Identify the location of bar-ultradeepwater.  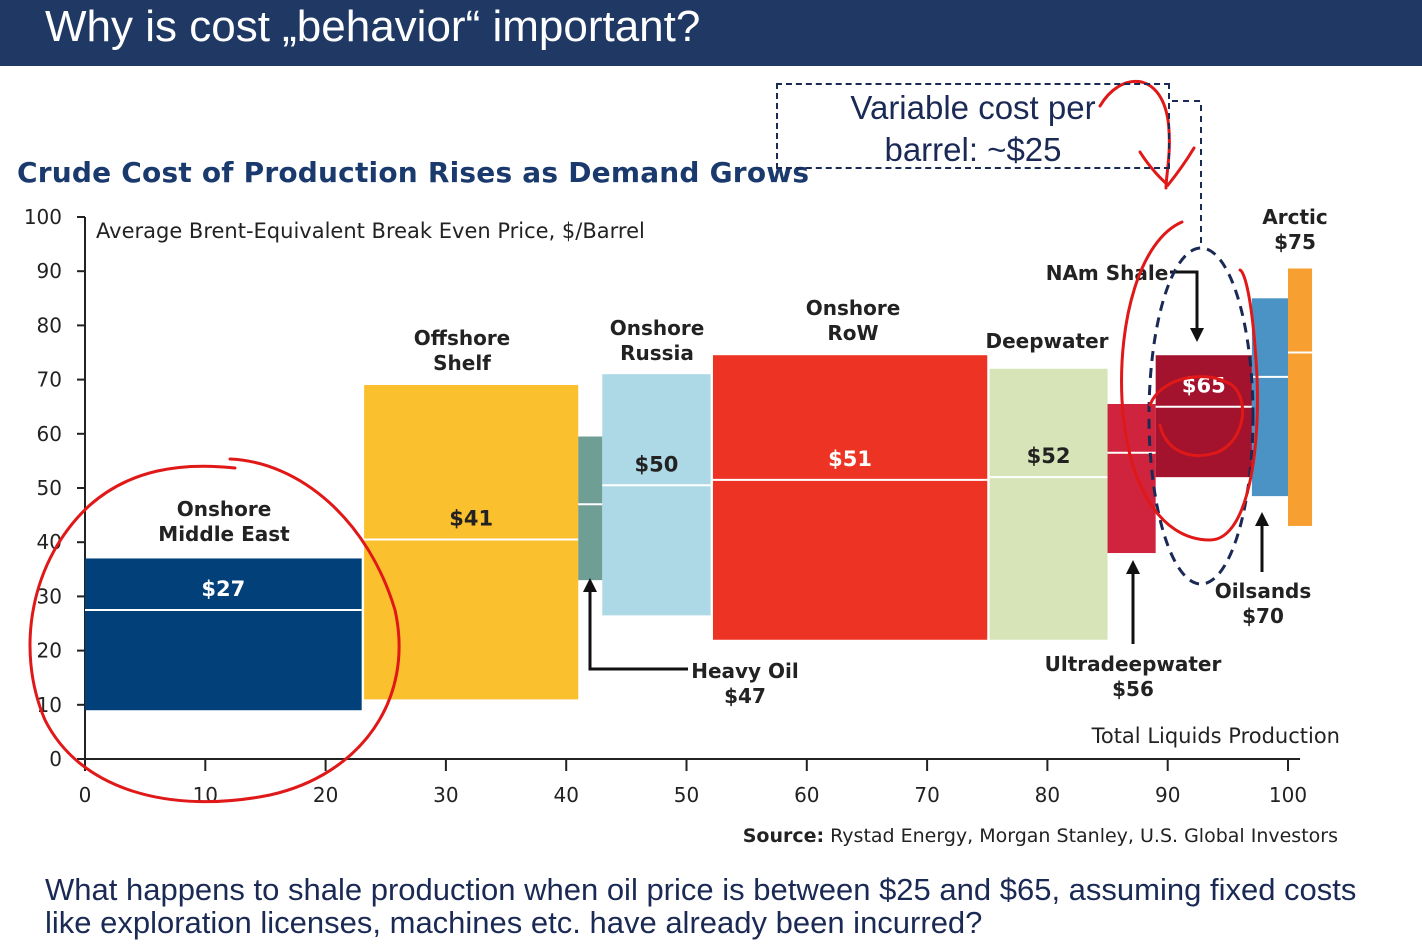
(1131, 478).